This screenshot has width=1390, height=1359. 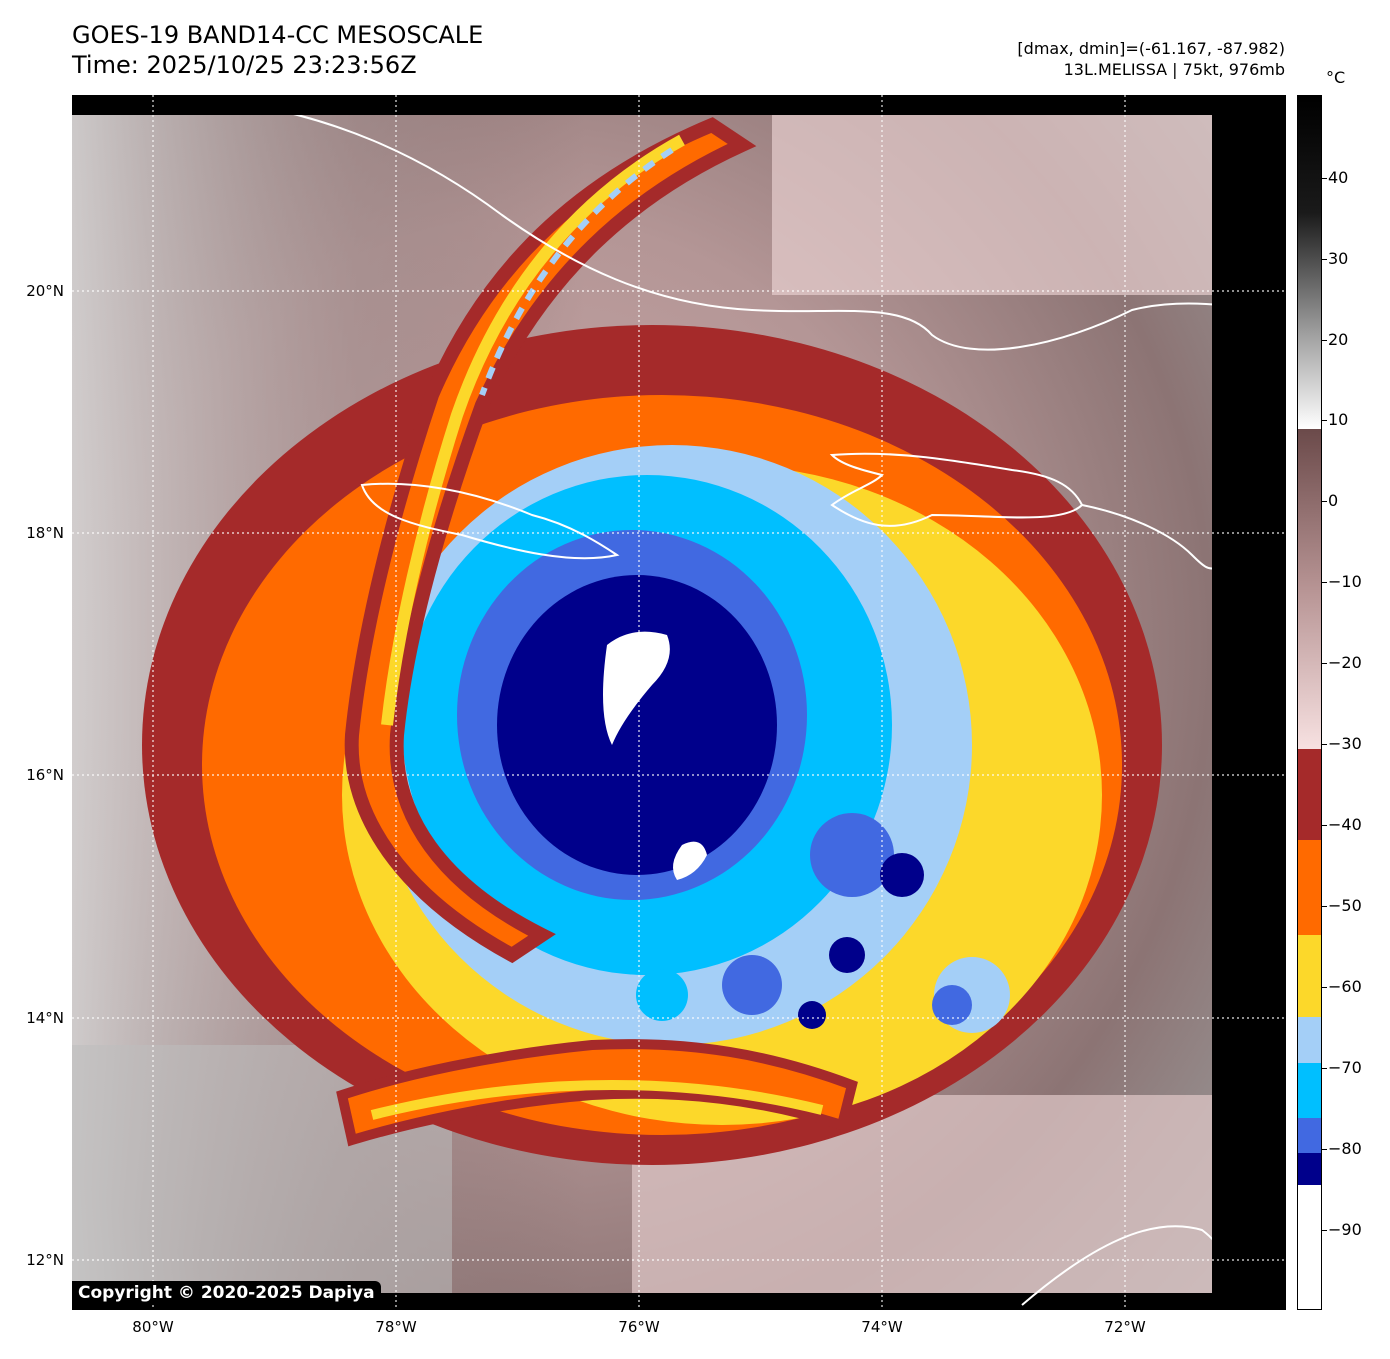 I want to click on cbar-tick-m10: −10, so click(x=1345, y=581).